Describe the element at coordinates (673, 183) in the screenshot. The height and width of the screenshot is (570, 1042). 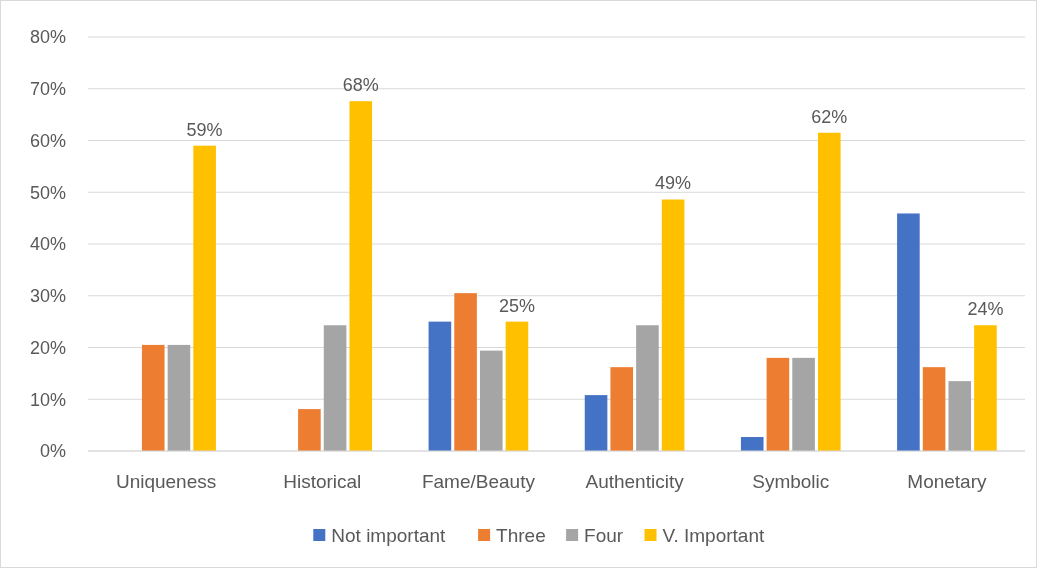
I see `data-label: 49%` at that location.